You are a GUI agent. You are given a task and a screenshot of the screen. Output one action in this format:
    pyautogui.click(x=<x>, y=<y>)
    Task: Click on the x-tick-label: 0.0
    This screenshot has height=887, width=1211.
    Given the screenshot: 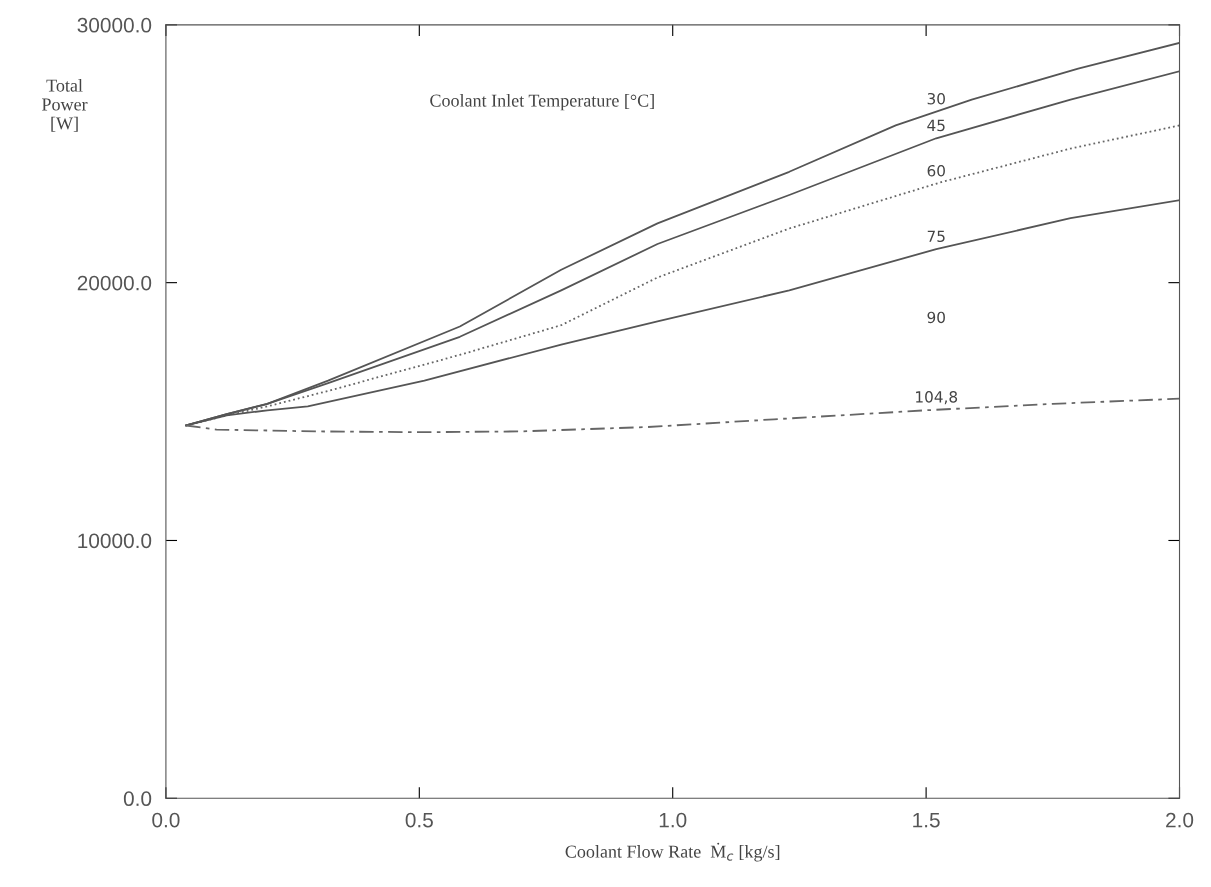 What is the action you would take?
    pyautogui.click(x=166, y=820)
    